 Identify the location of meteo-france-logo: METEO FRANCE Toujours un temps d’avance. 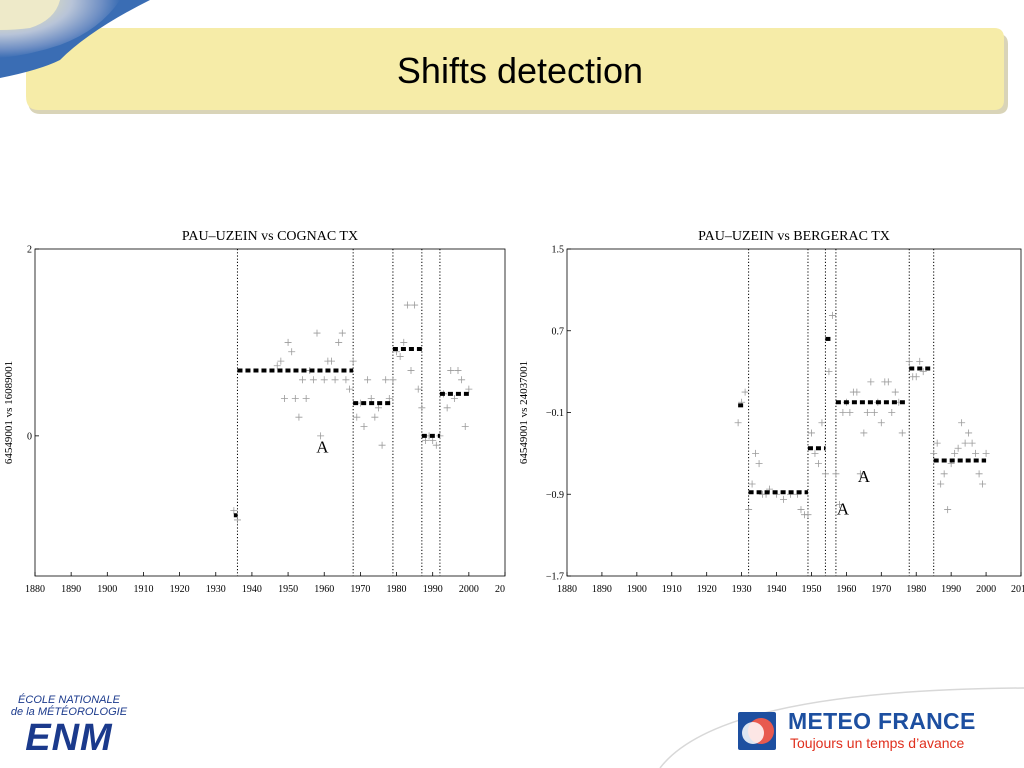
(873, 732).